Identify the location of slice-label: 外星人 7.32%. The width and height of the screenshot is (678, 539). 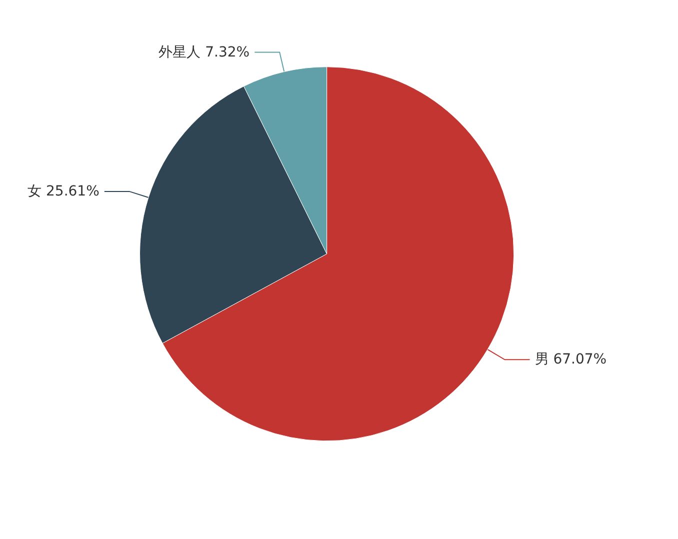
(204, 52).